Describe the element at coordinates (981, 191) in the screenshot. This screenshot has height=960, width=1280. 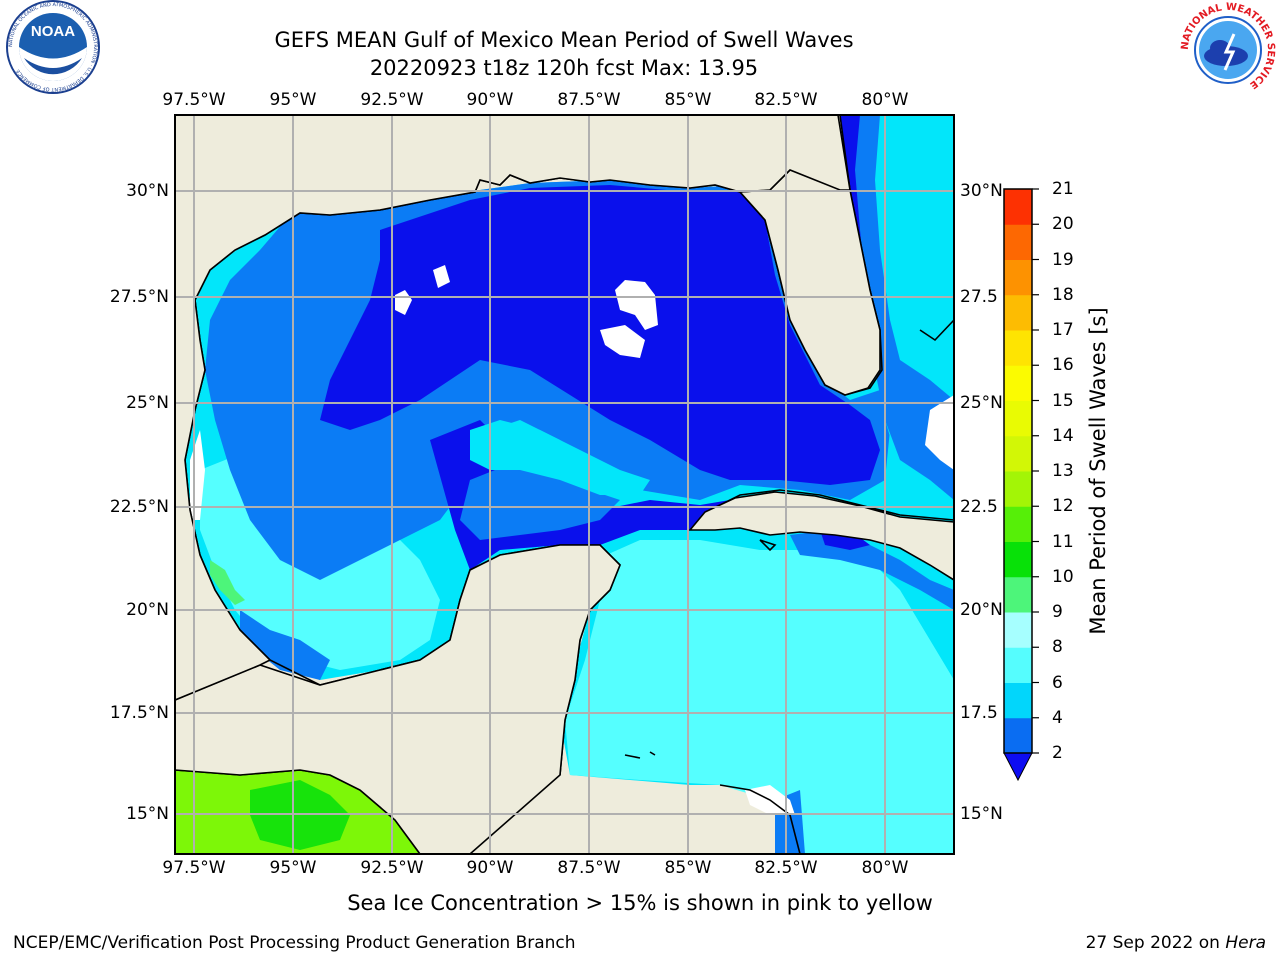
I see `lat-label-right-1: 30°N` at that location.